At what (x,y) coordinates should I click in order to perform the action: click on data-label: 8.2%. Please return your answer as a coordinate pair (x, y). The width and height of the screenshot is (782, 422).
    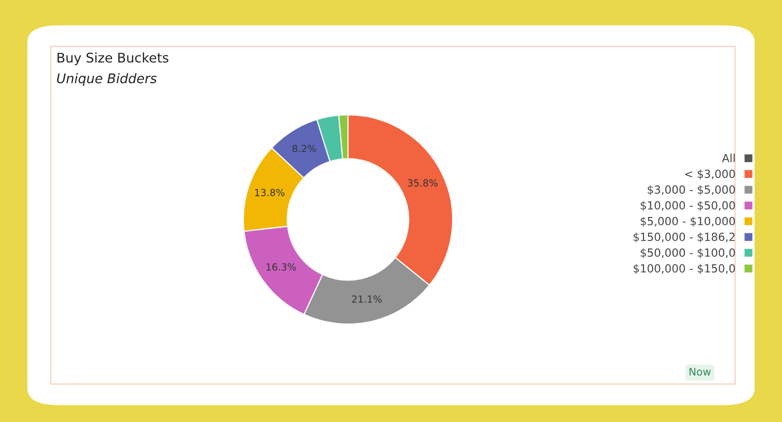
    Looking at the image, I should click on (304, 148).